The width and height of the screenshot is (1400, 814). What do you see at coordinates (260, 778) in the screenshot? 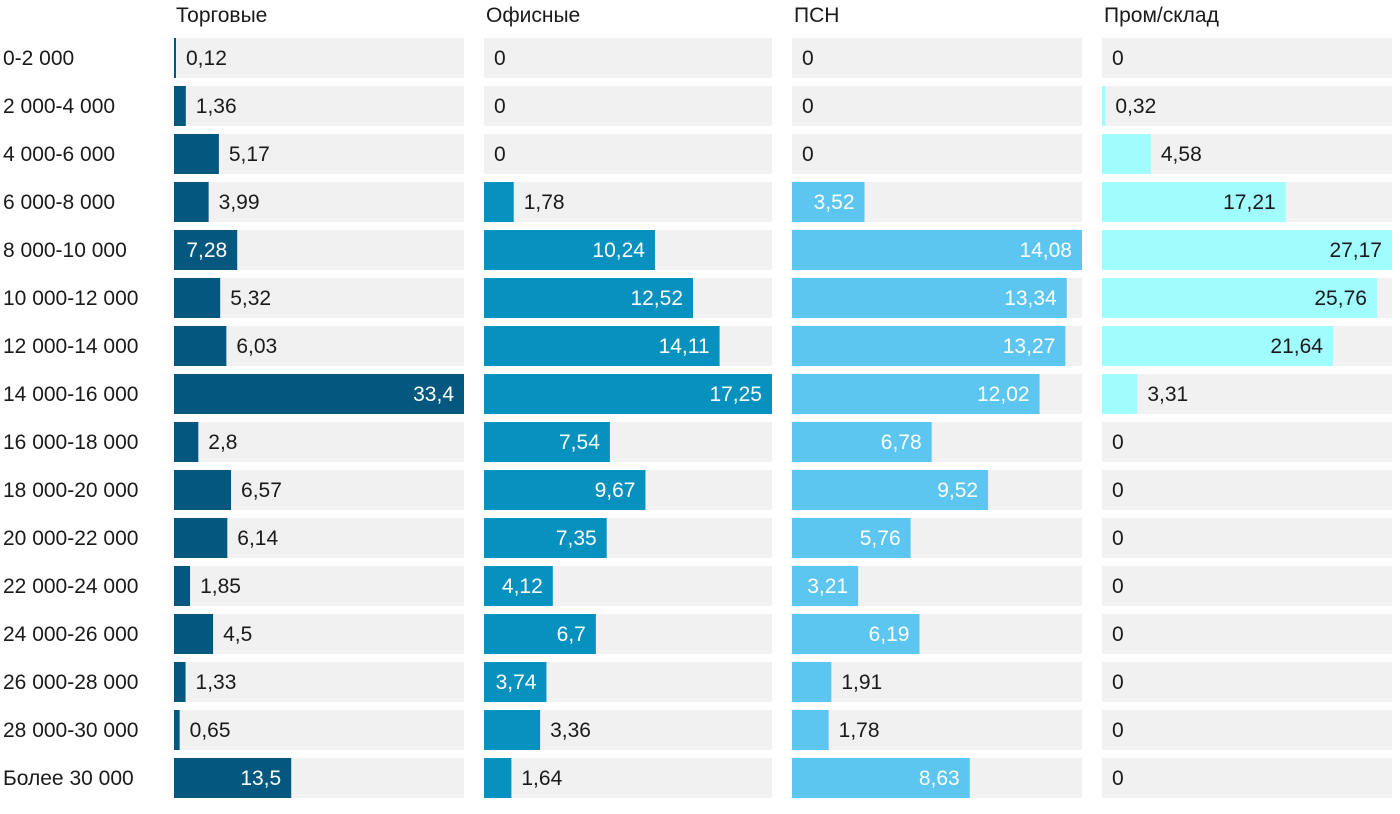
I see `value-label: 13,5` at bounding box center [260, 778].